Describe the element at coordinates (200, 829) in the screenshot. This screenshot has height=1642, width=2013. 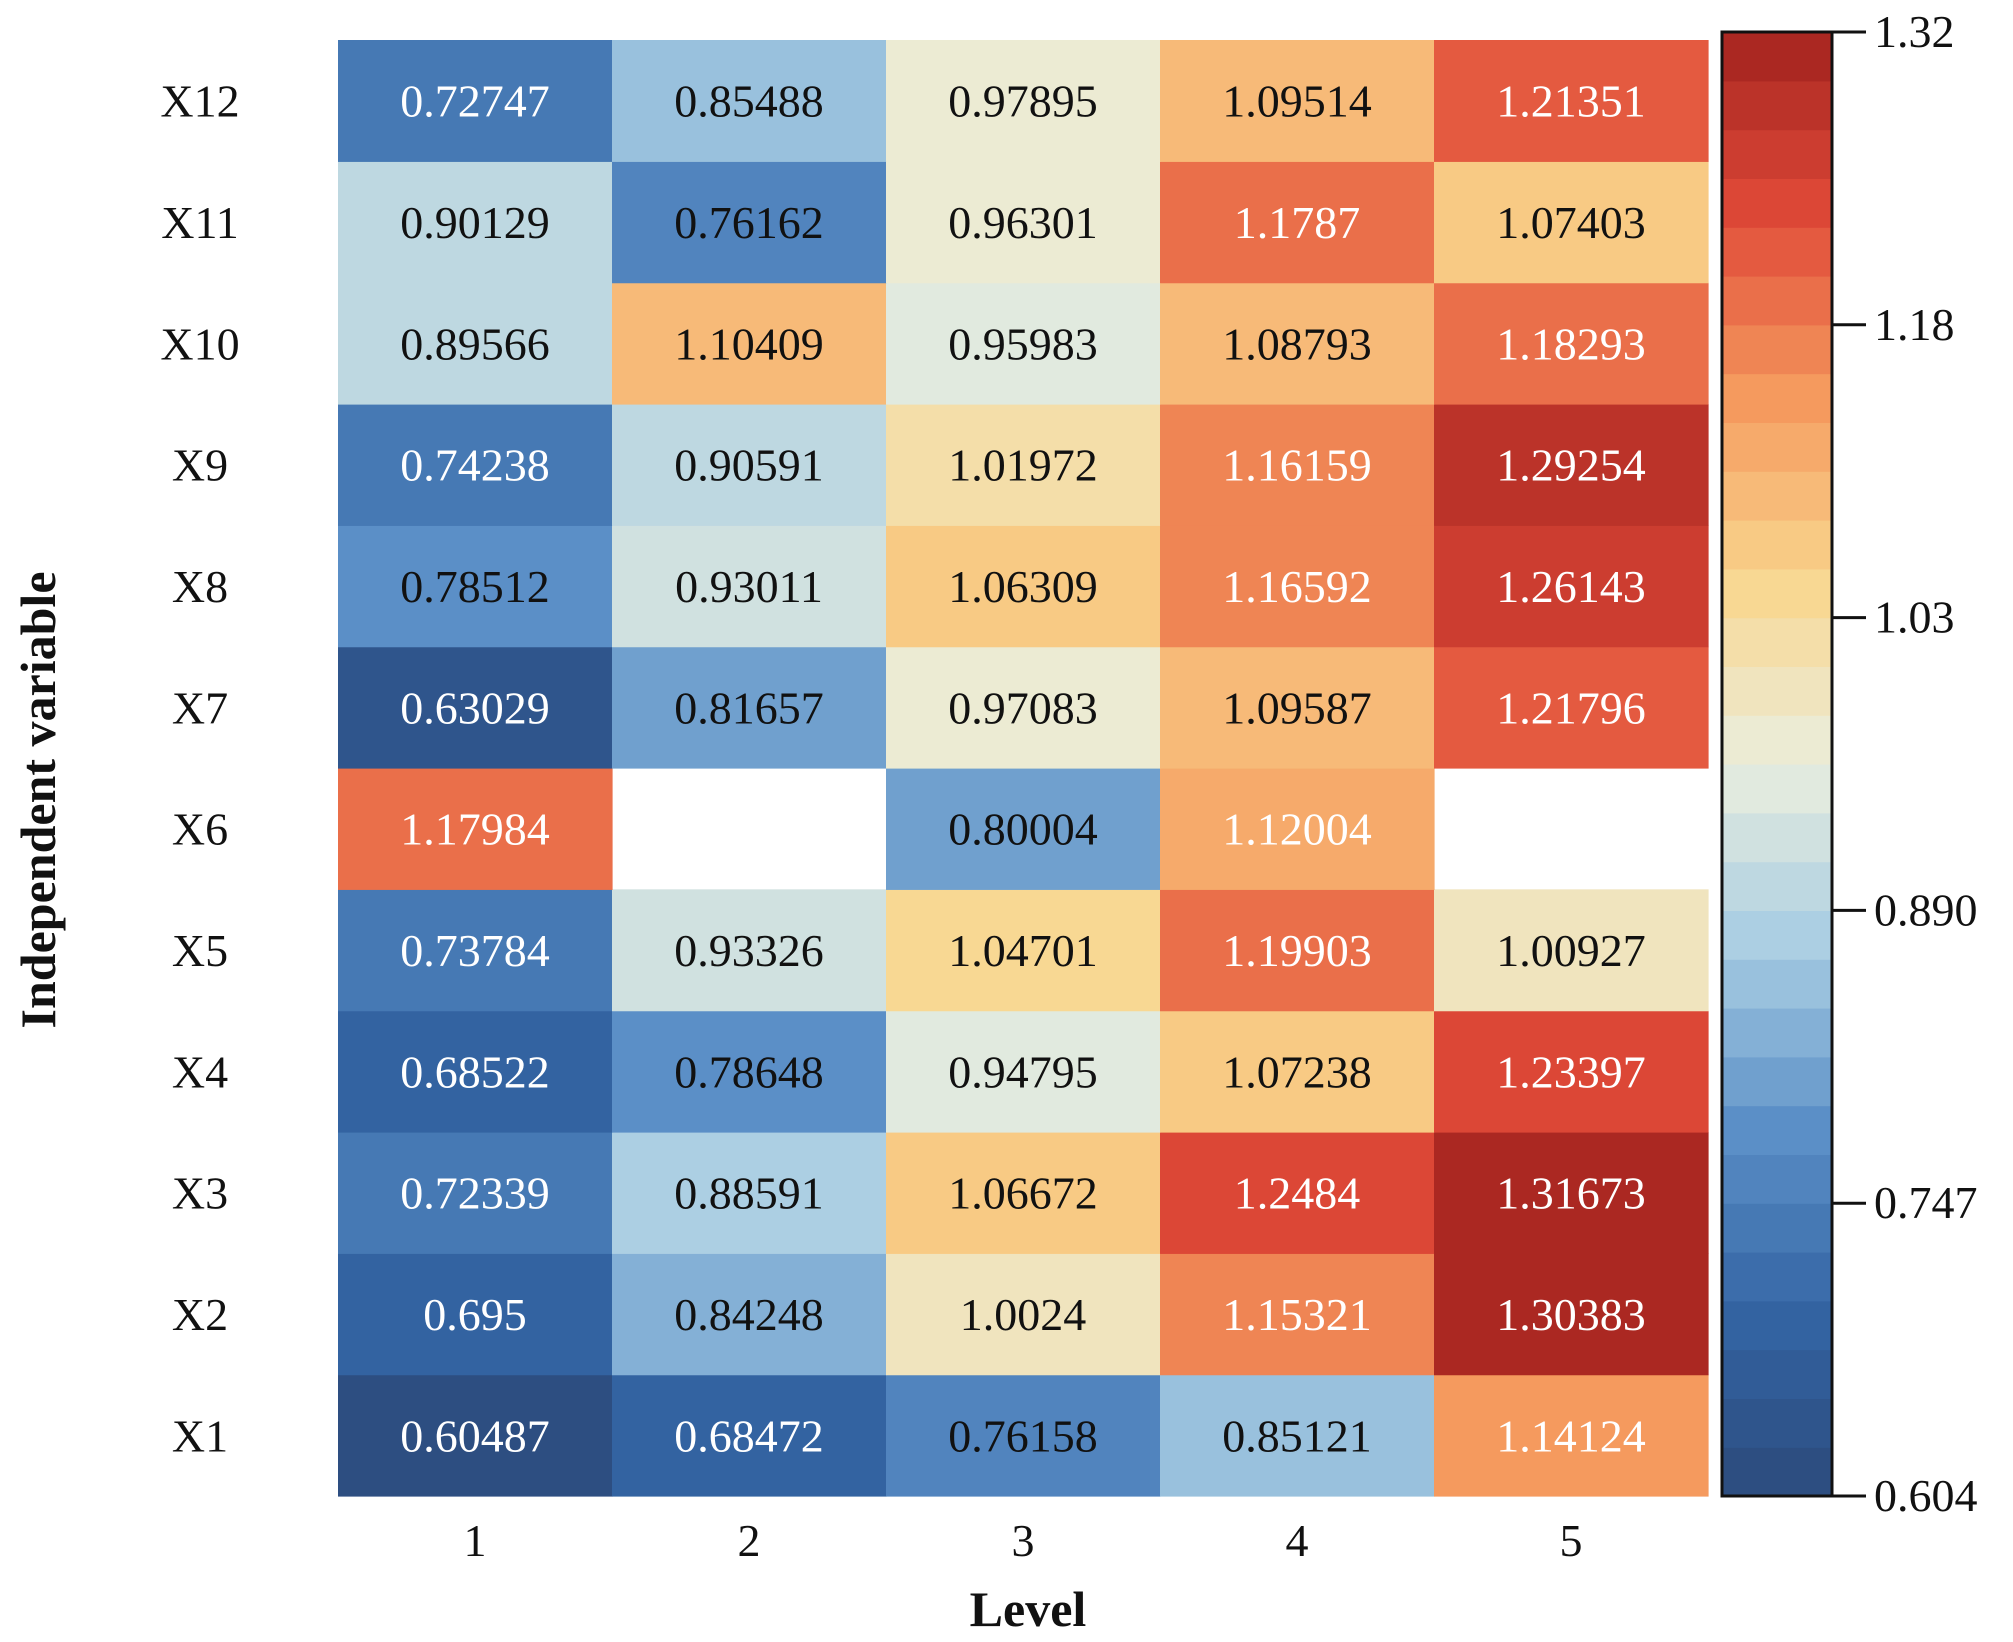
I see `y-tick-label-x6: X6` at that location.